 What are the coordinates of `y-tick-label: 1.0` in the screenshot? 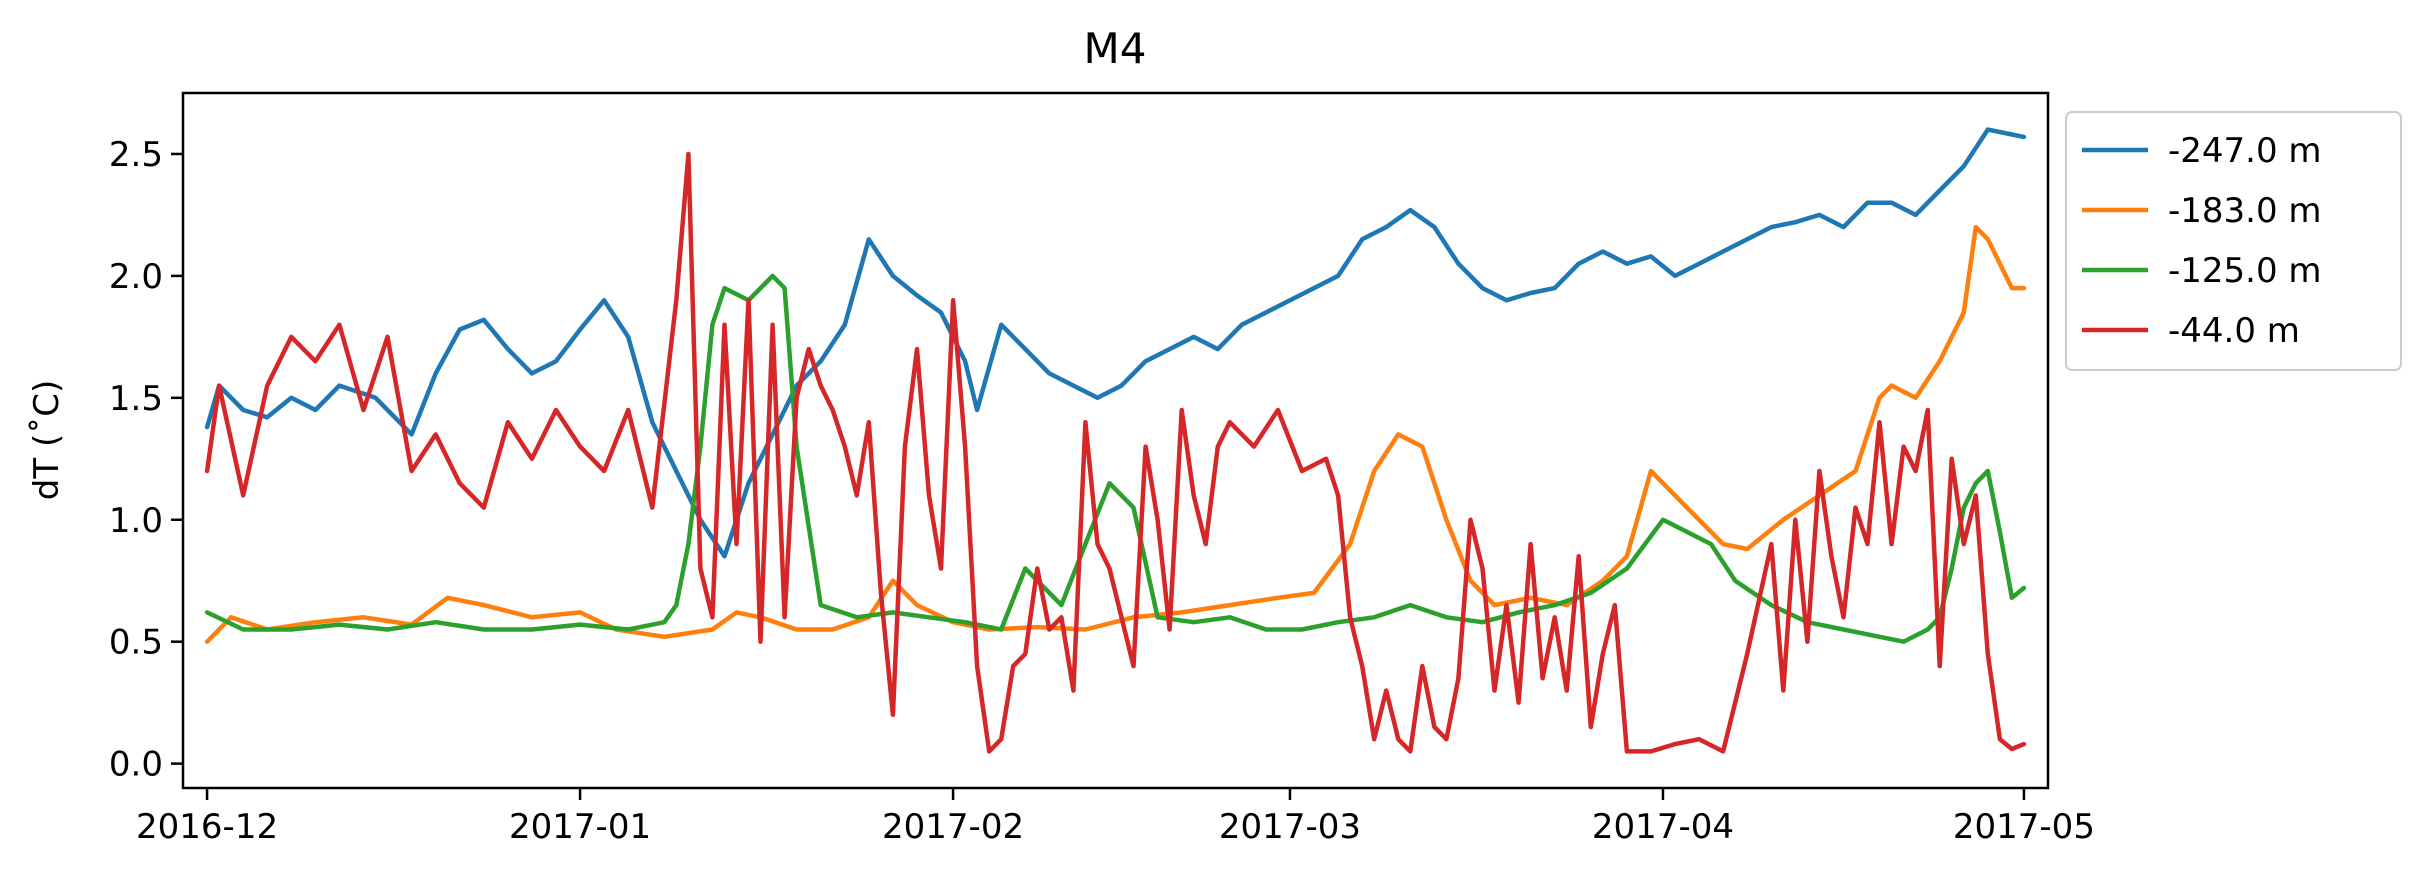 It's located at (136, 521).